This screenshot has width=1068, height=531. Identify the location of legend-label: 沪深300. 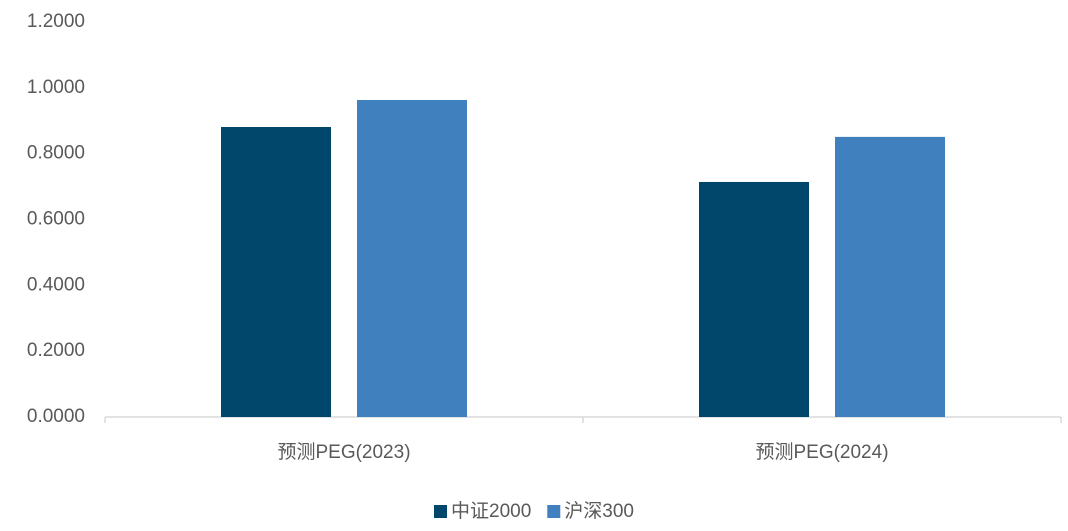
(599, 511).